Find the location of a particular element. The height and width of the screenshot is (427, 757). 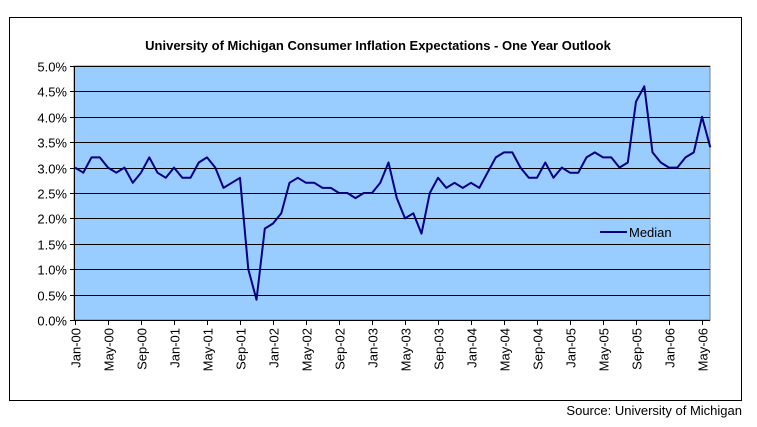

y-tick-label: 4.5% is located at coordinates (52, 92).